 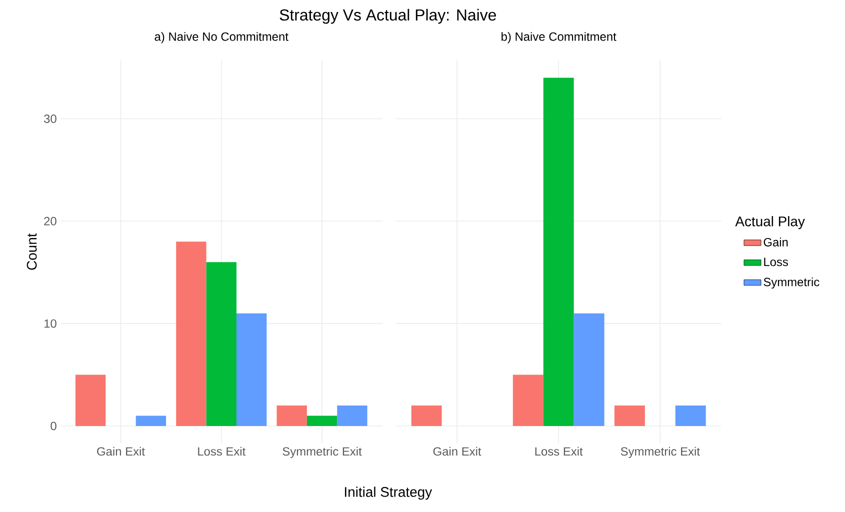 What do you see at coordinates (53, 426) in the screenshot?
I see `y-tick-label: 0` at bounding box center [53, 426].